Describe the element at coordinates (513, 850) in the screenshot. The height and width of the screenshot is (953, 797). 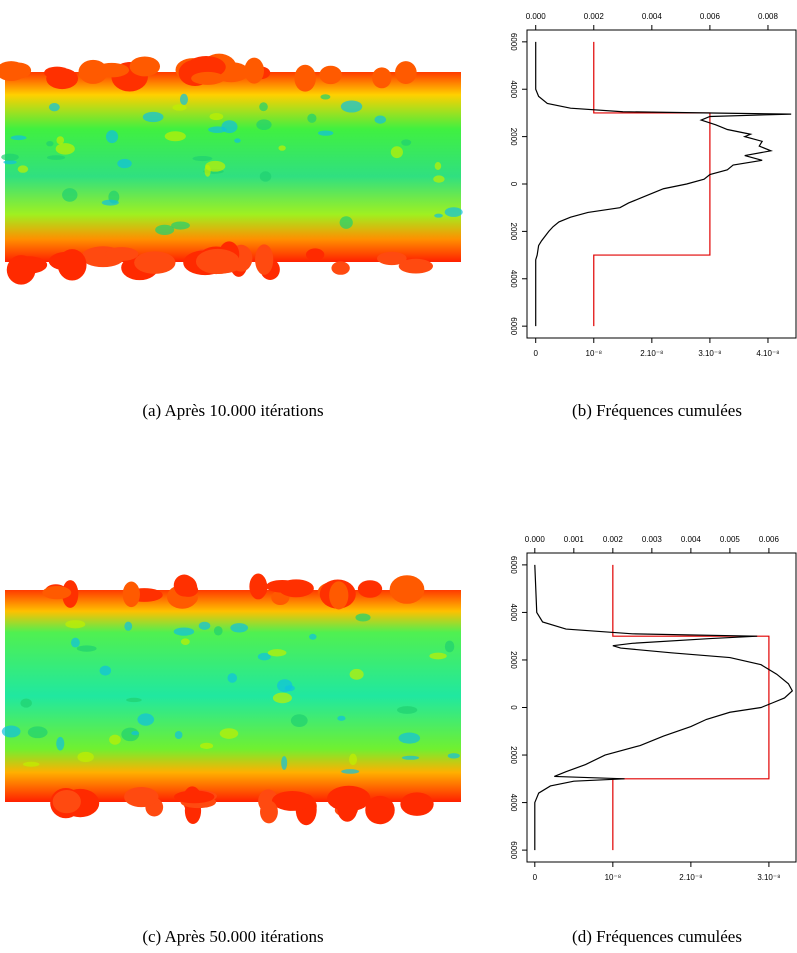
I see `y-tick-label: 6000` at that location.